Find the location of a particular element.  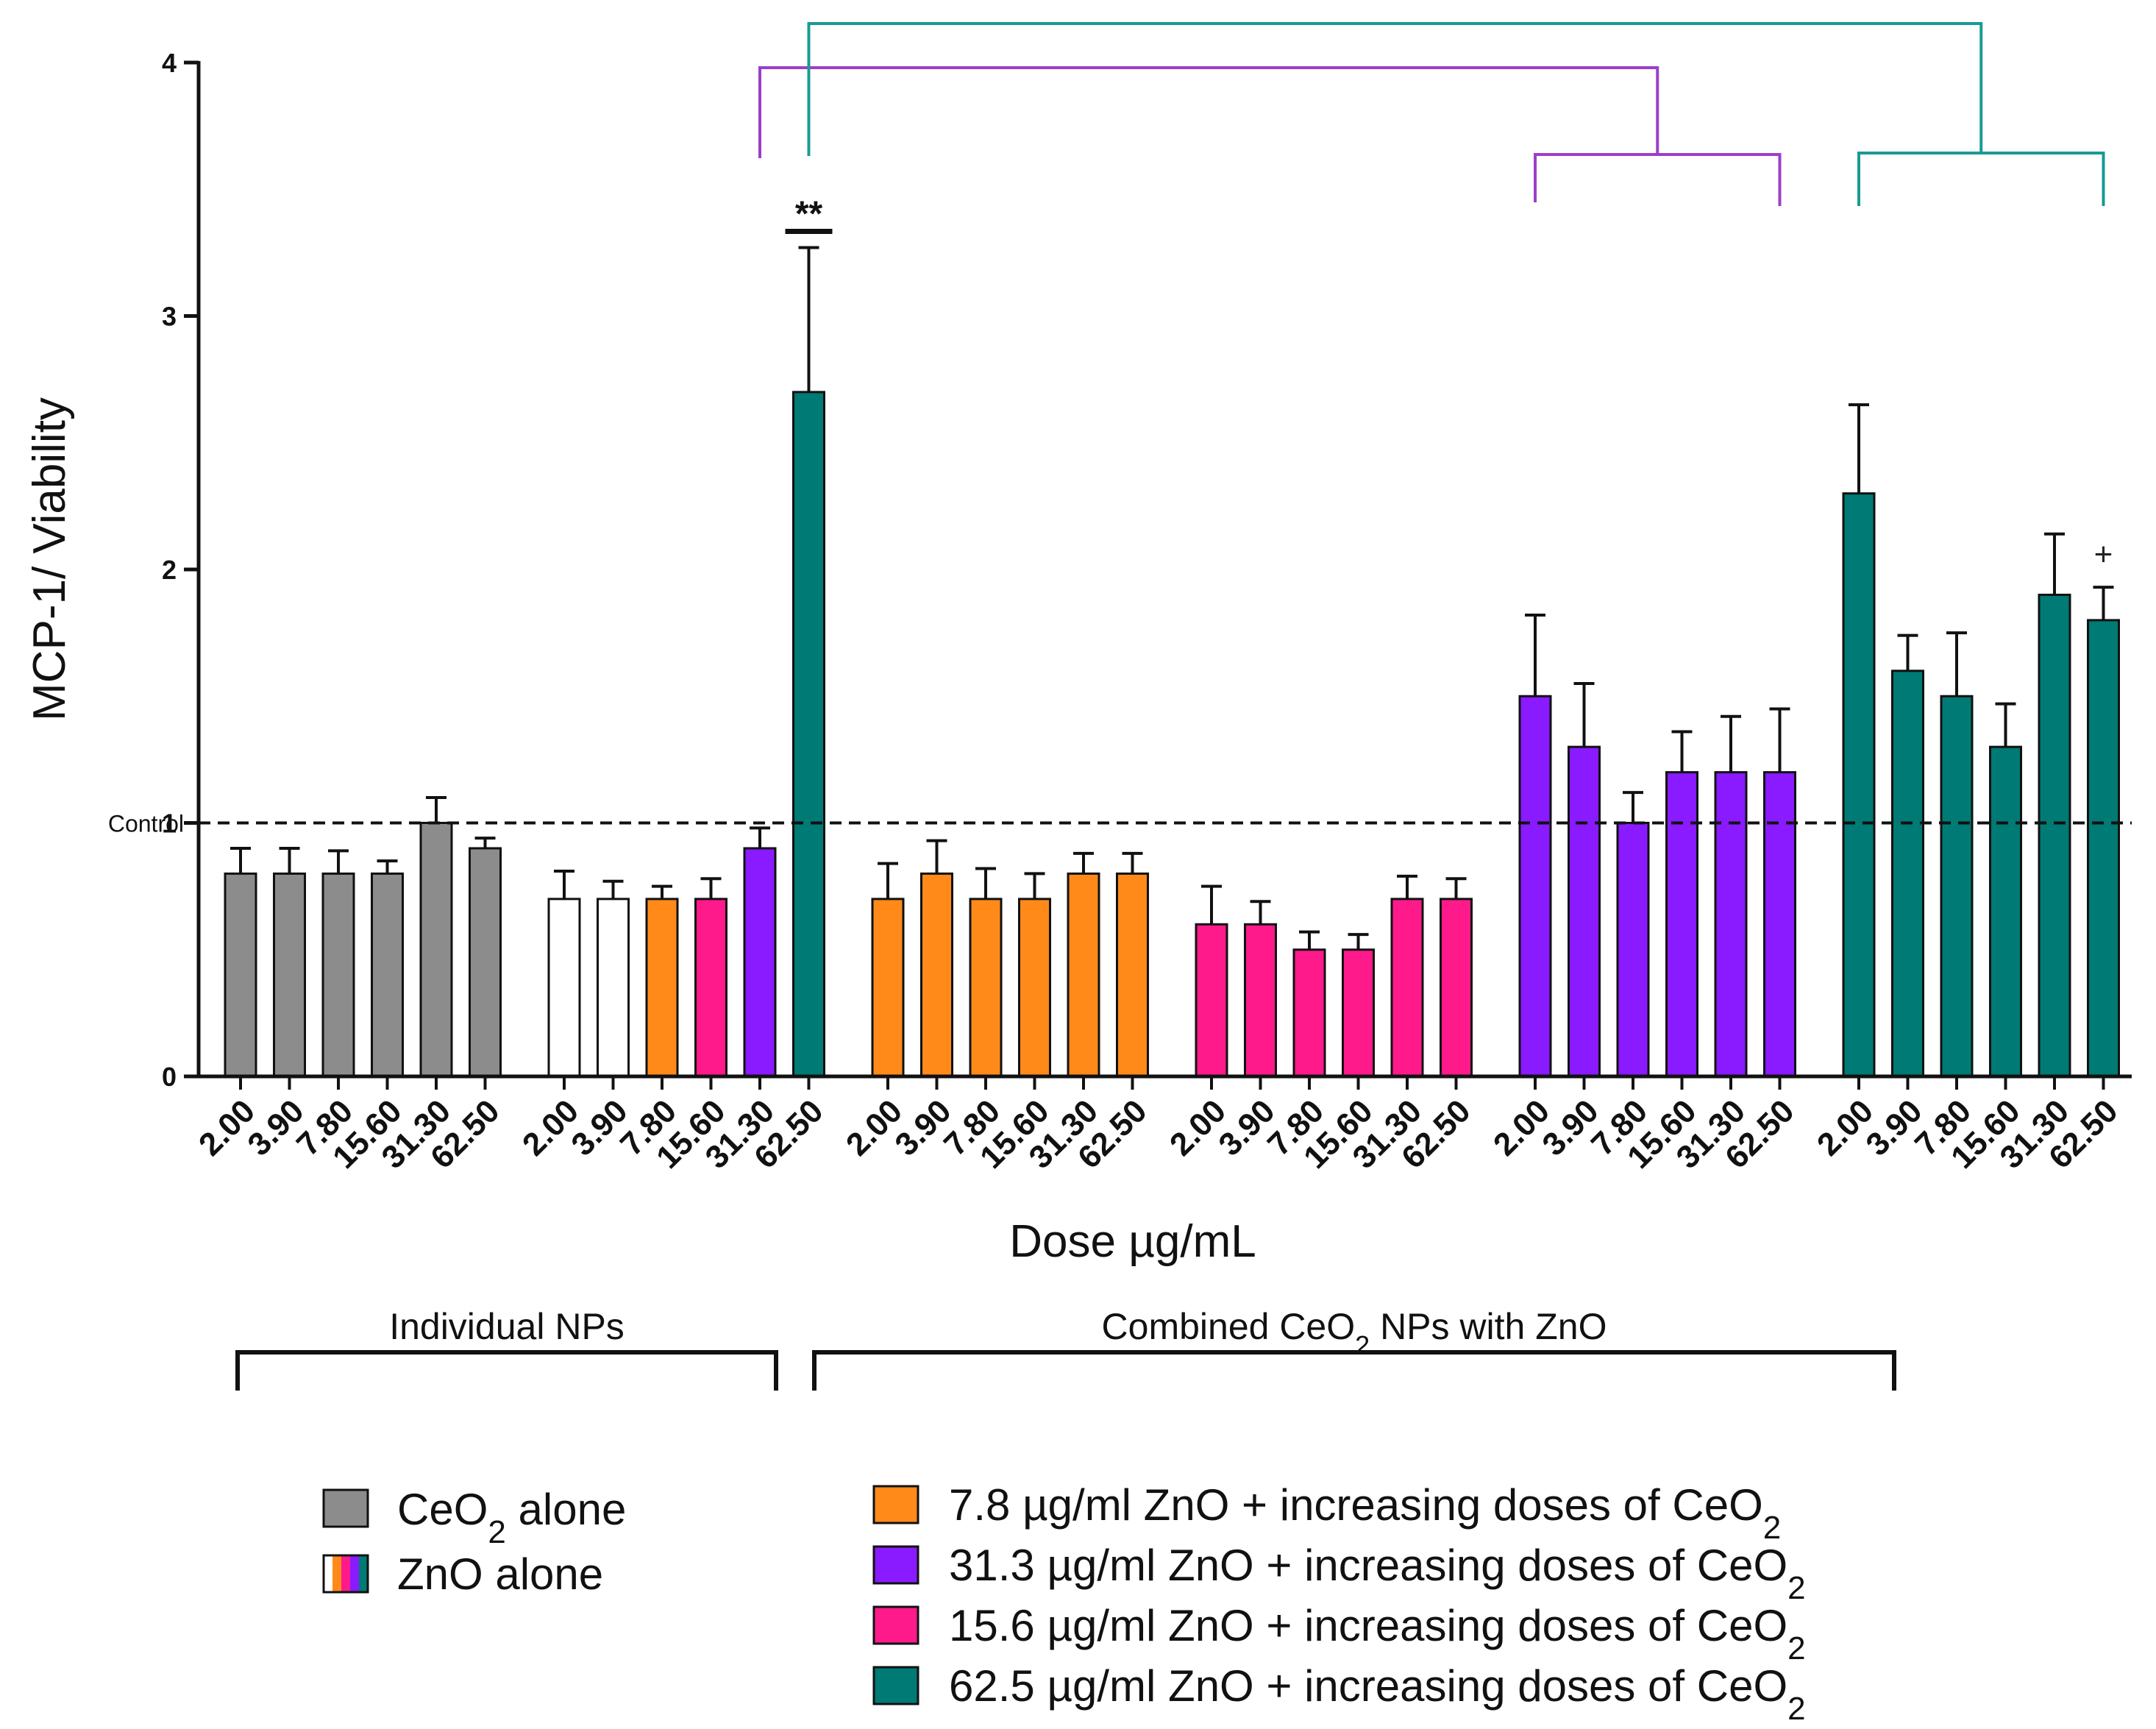

y-tick-label: 0 is located at coordinates (169, 1077).